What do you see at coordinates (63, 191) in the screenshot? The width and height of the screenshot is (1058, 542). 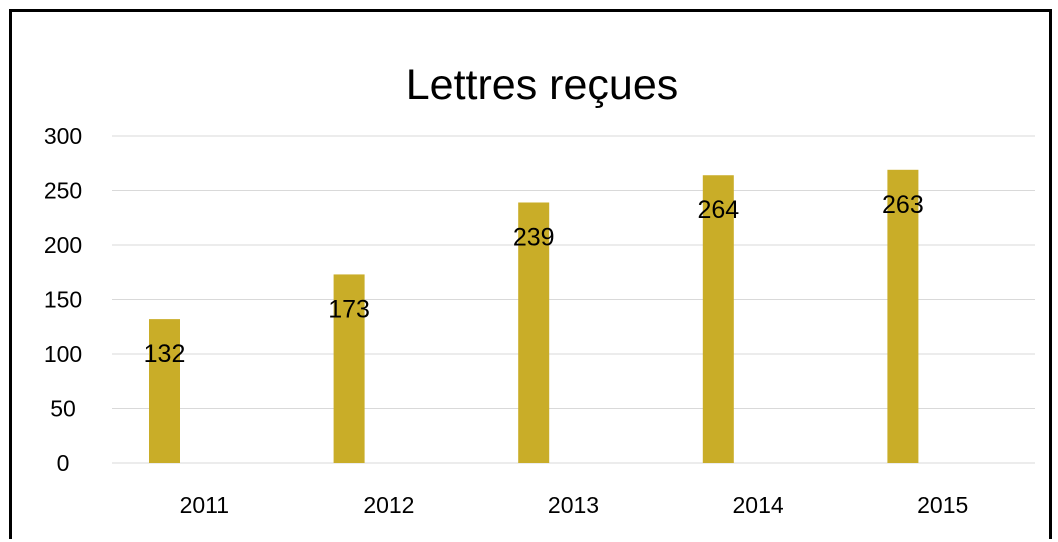 I see `y-tick-label: 250` at bounding box center [63, 191].